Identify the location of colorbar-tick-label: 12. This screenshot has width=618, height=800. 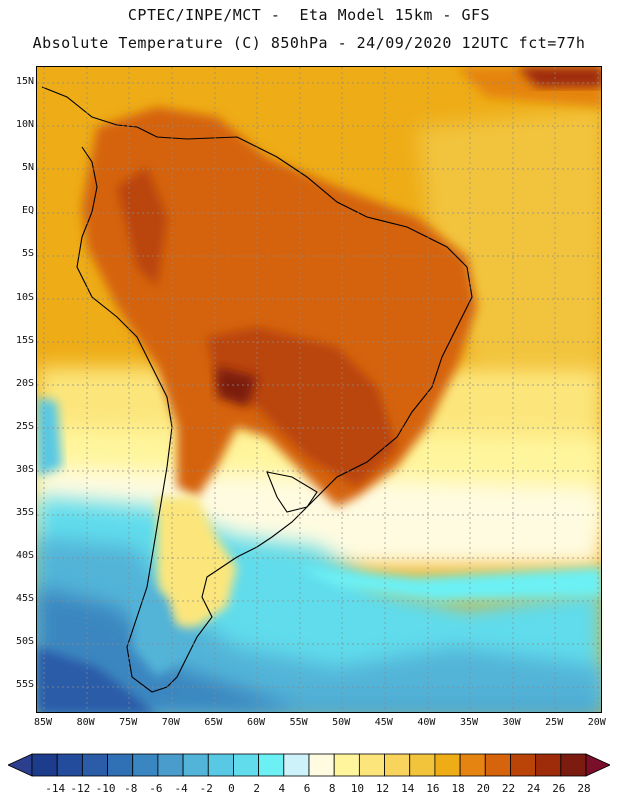
(382, 788).